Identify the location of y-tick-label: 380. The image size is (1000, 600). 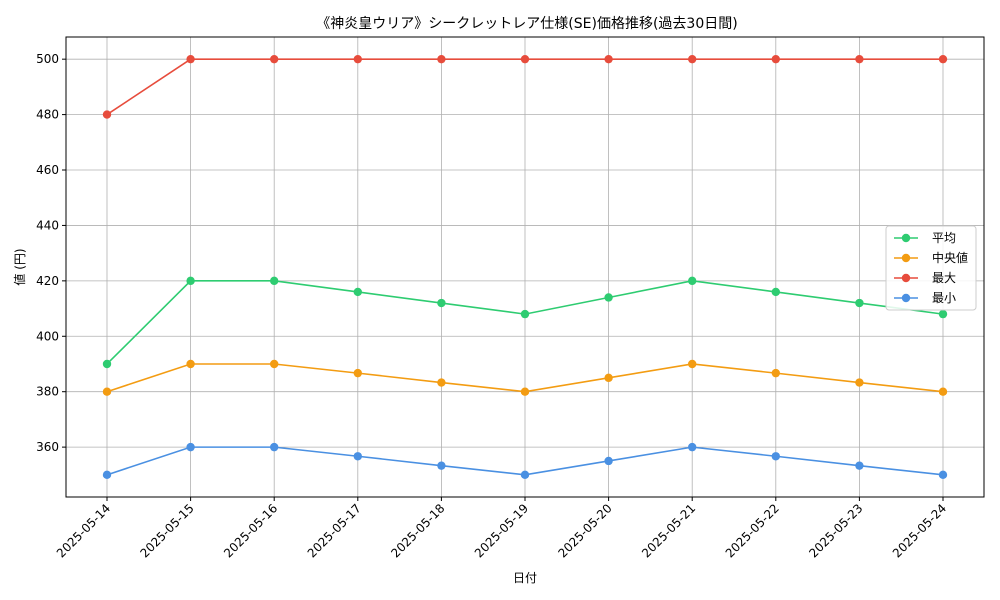
(47, 392).